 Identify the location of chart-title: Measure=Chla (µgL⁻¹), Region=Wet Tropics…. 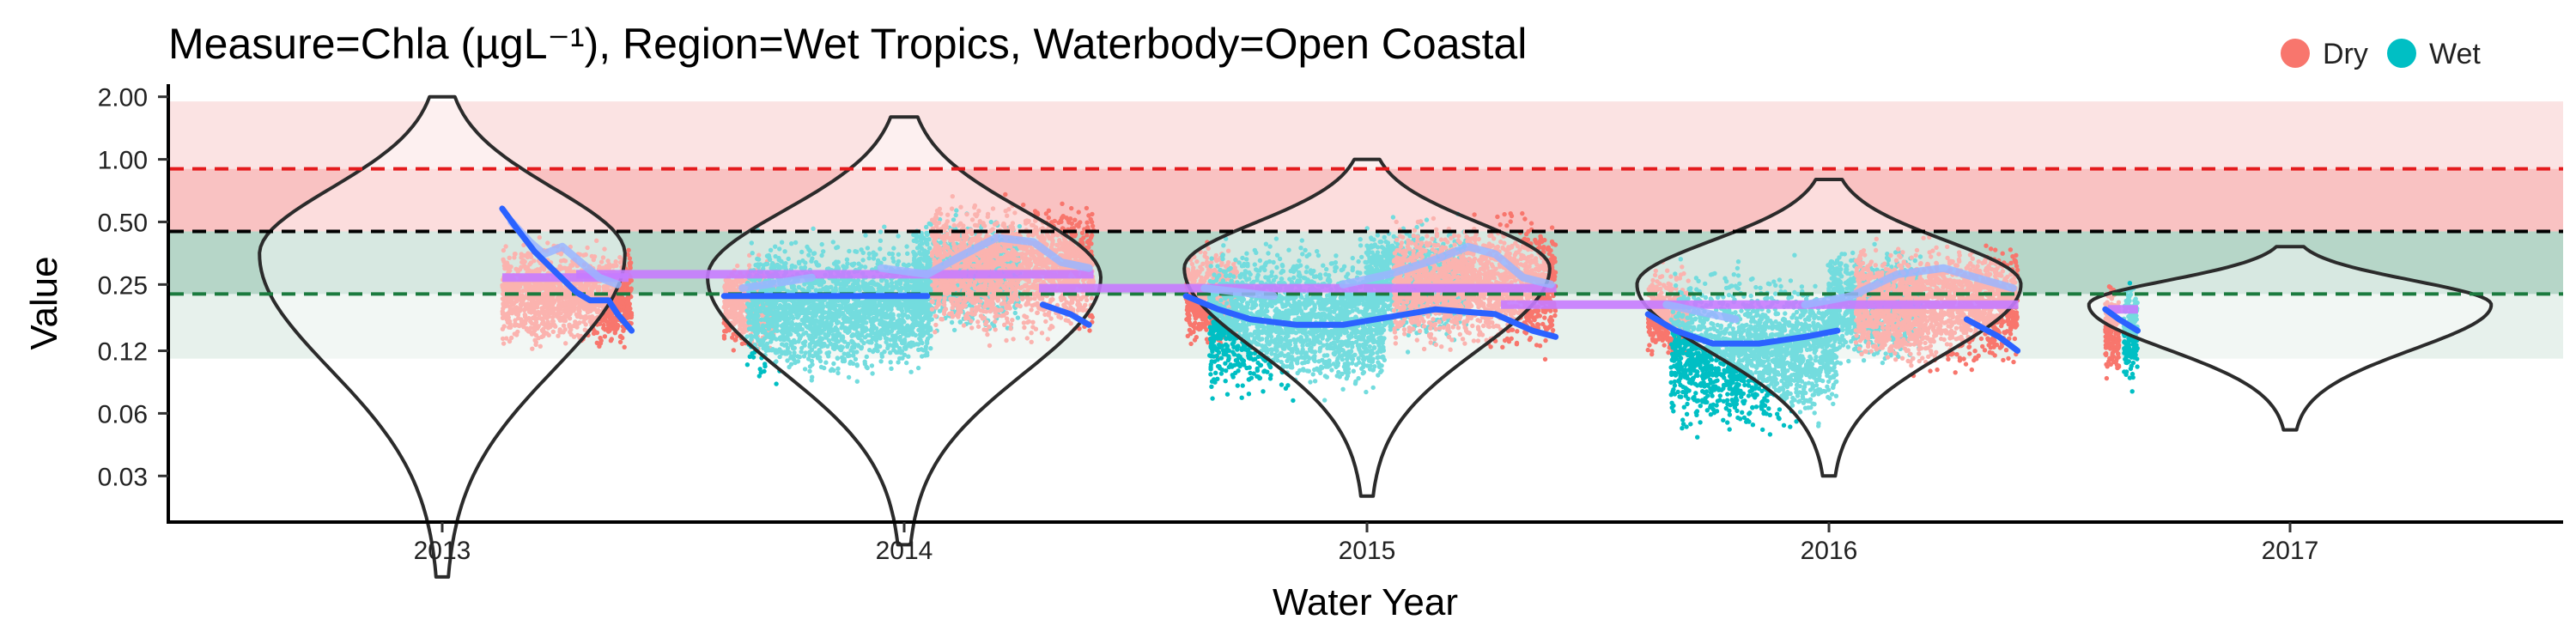
(847, 44).